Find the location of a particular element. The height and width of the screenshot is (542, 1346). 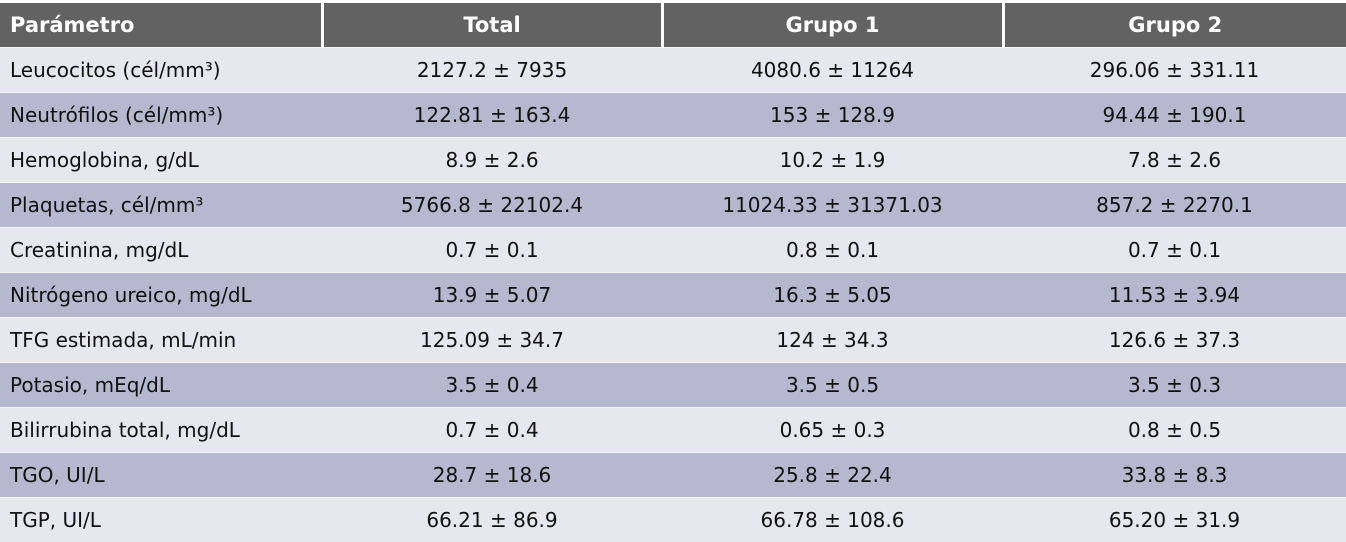

parameter-cell: TFG estimada, mL/min is located at coordinates (161, 340).